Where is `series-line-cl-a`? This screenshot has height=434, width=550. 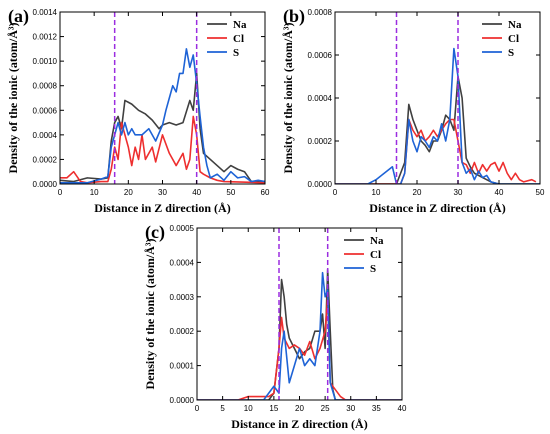 series-line-cl-a is located at coordinates (162, 149).